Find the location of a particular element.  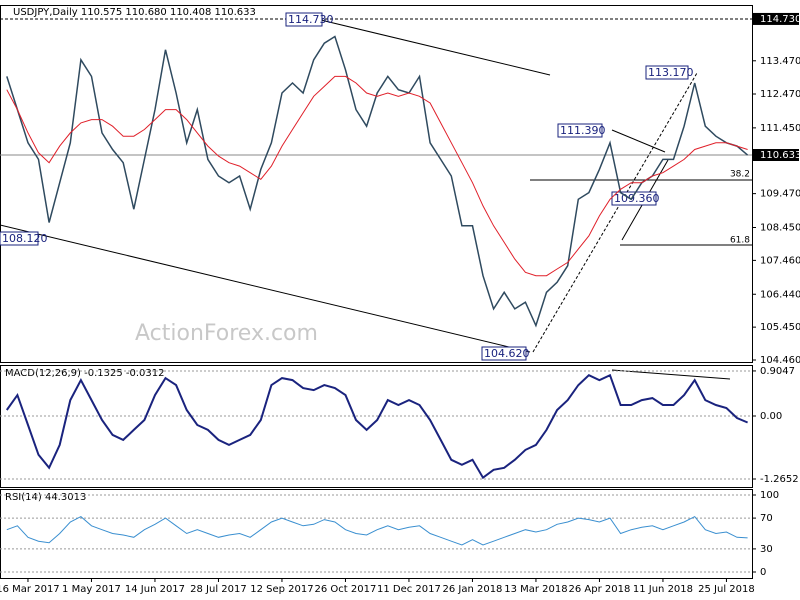

y-tick-label: 105.450 is located at coordinates (780, 327).